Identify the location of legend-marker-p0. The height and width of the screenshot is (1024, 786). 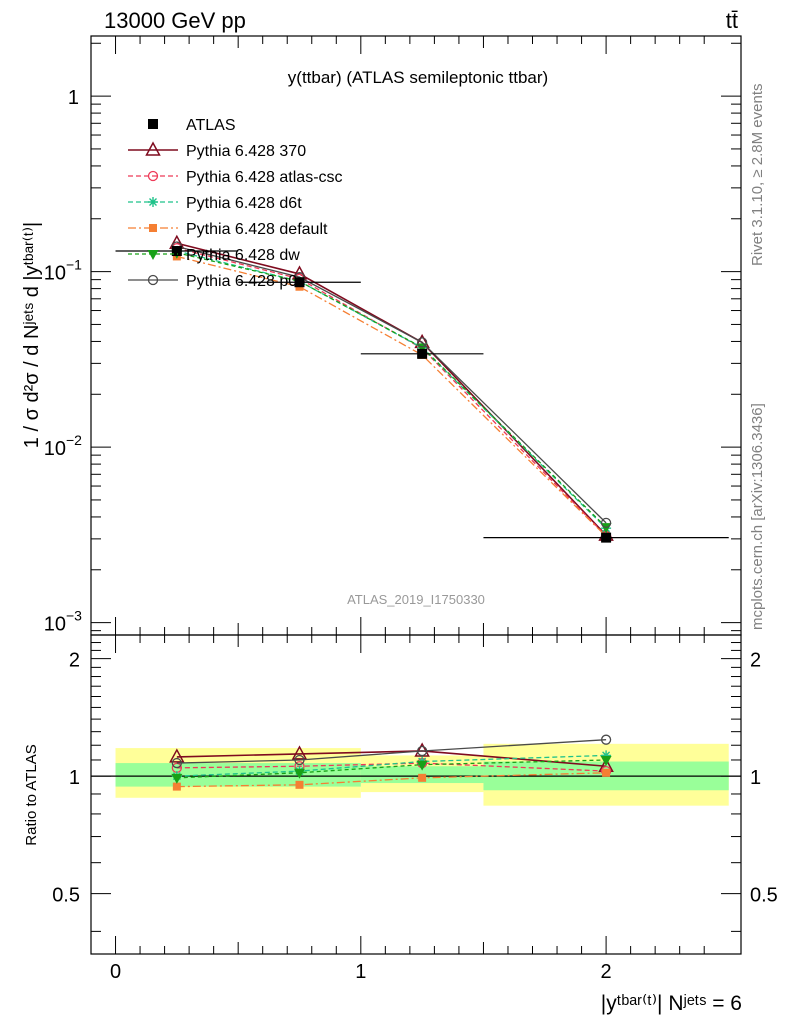
(153, 280).